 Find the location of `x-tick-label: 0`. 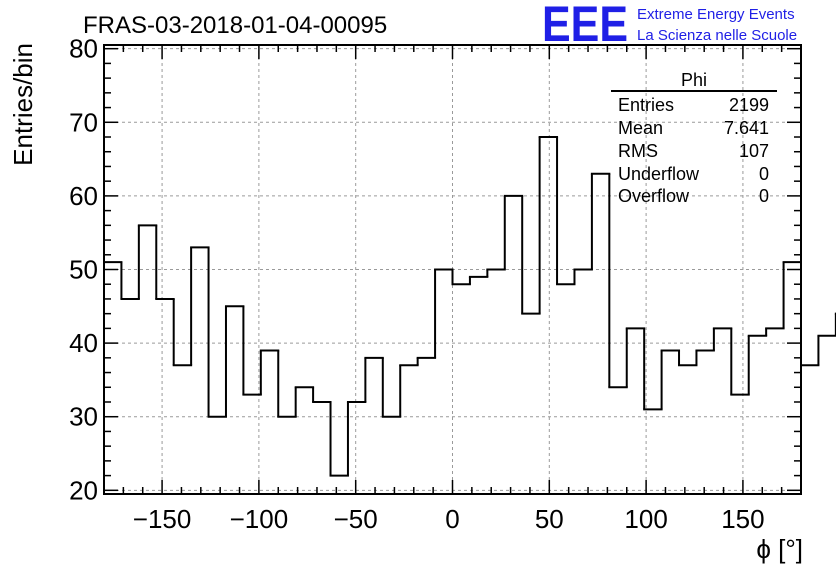

x-tick-label: 0 is located at coordinates (452, 519).